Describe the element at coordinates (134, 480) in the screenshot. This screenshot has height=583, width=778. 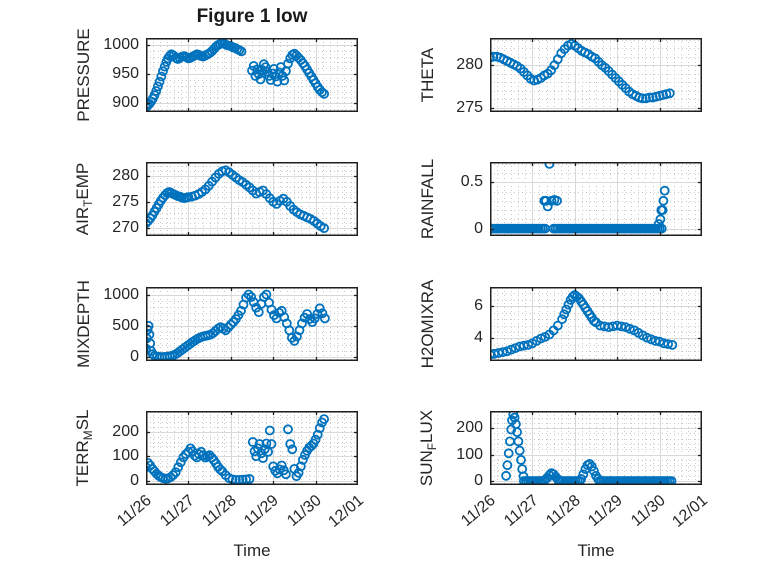
I see `ytick-label-terr-msl: 0` at that location.